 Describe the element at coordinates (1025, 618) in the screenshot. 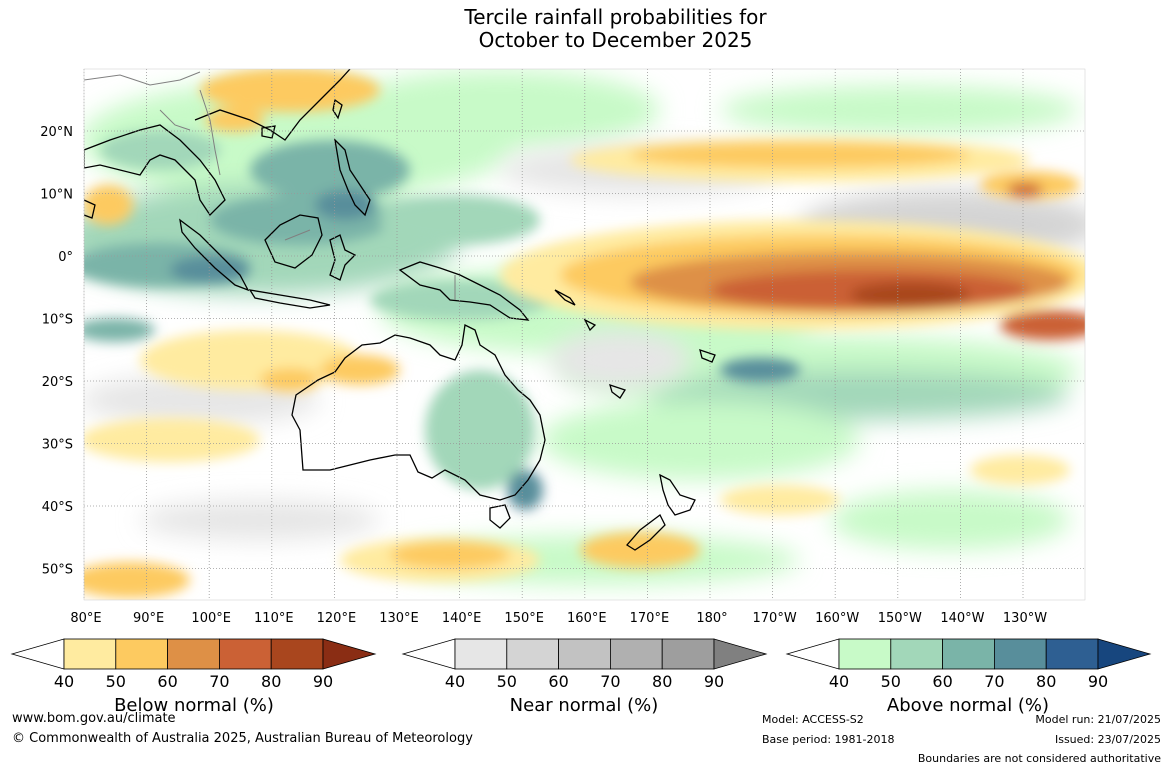

I see `lon-tick-label: 130°W` at that location.